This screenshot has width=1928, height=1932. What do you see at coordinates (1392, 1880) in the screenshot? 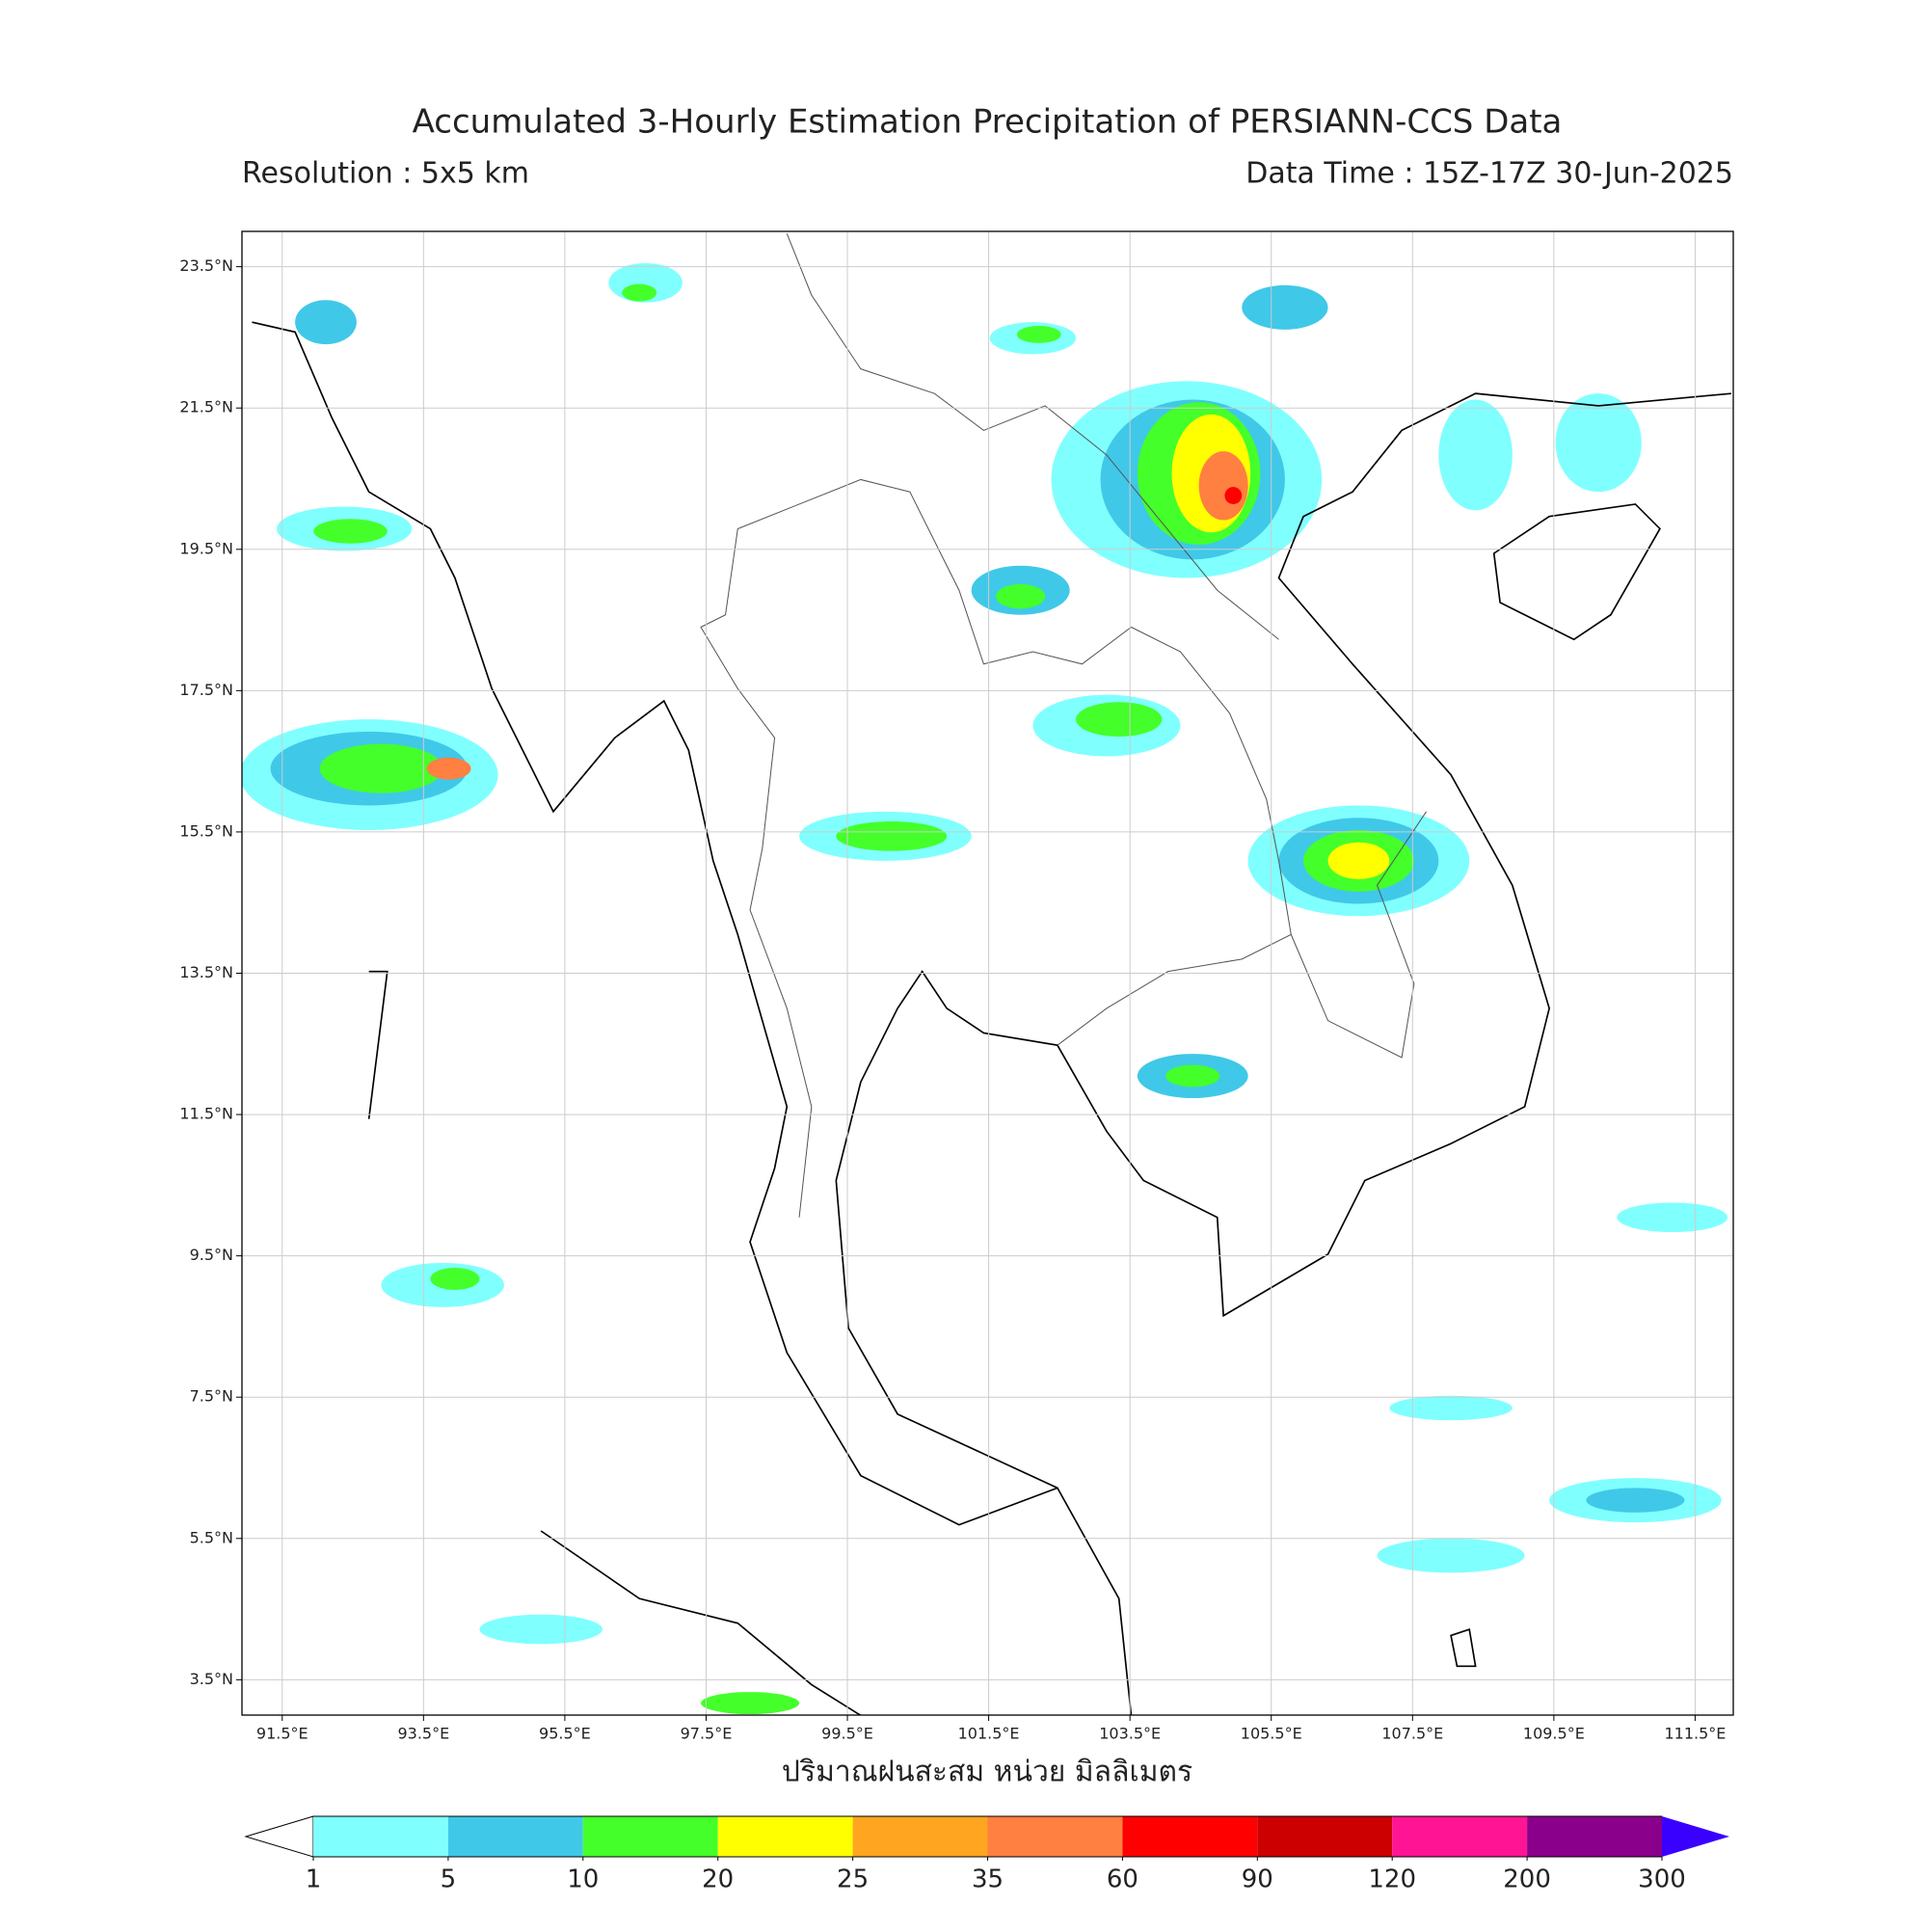
I see `colorbar-label: 120` at bounding box center [1392, 1880].